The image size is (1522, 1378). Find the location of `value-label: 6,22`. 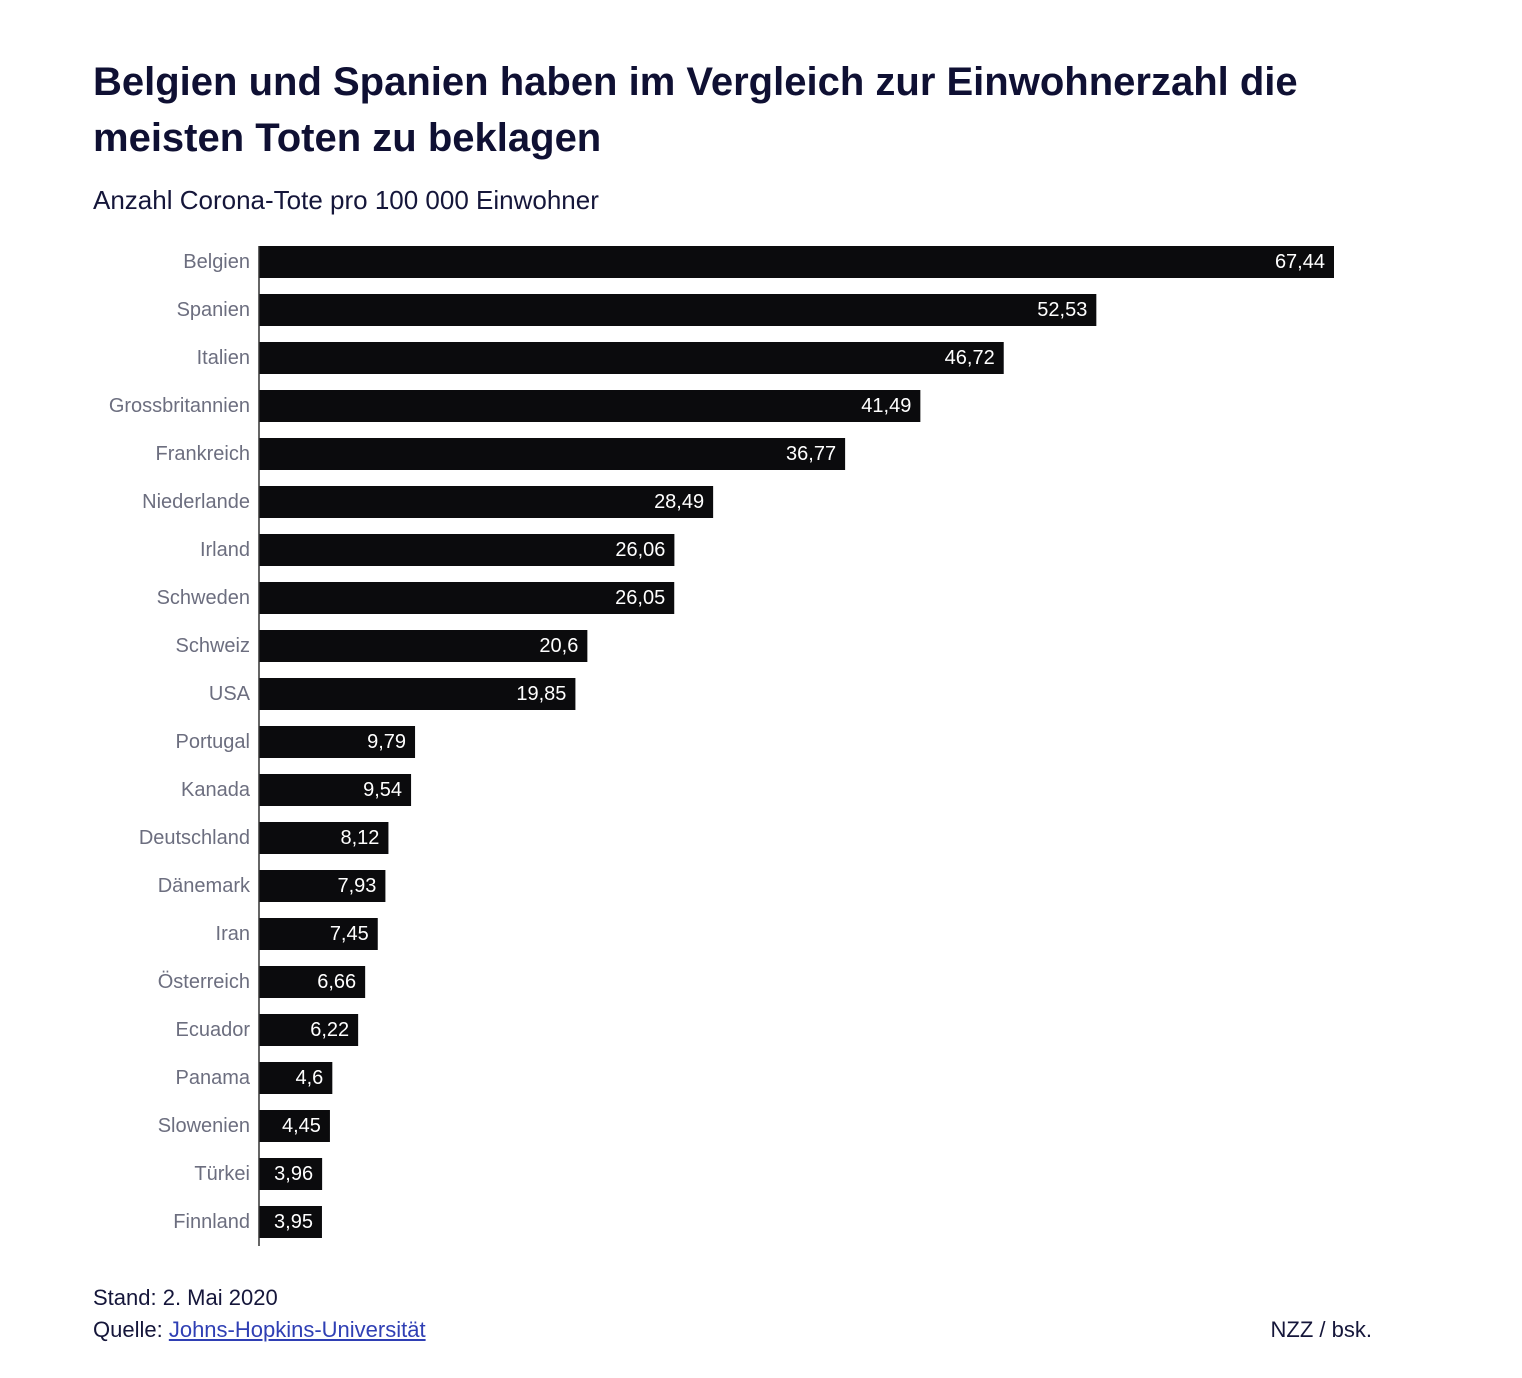

value-label: 6,22 is located at coordinates (329, 1030).